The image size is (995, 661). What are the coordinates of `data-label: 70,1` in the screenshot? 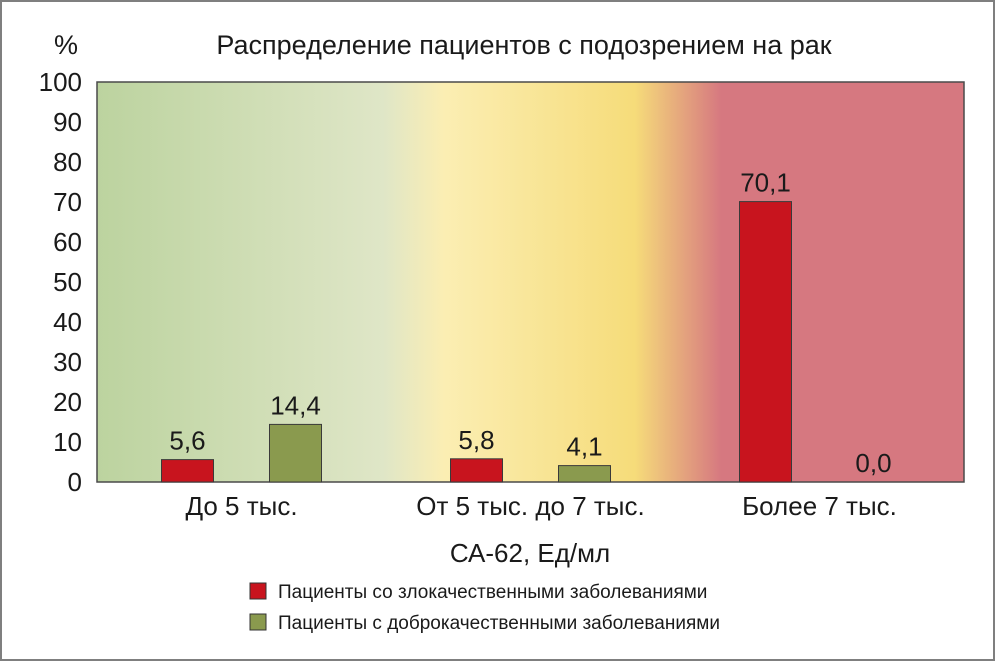 It's located at (765, 183).